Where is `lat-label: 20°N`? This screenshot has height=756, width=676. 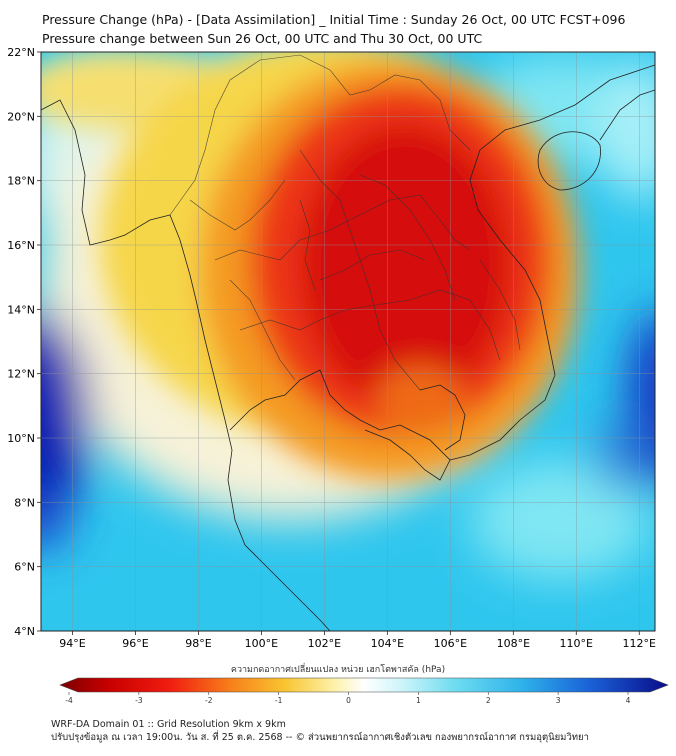 lat-label: 20°N is located at coordinates (21, 116).